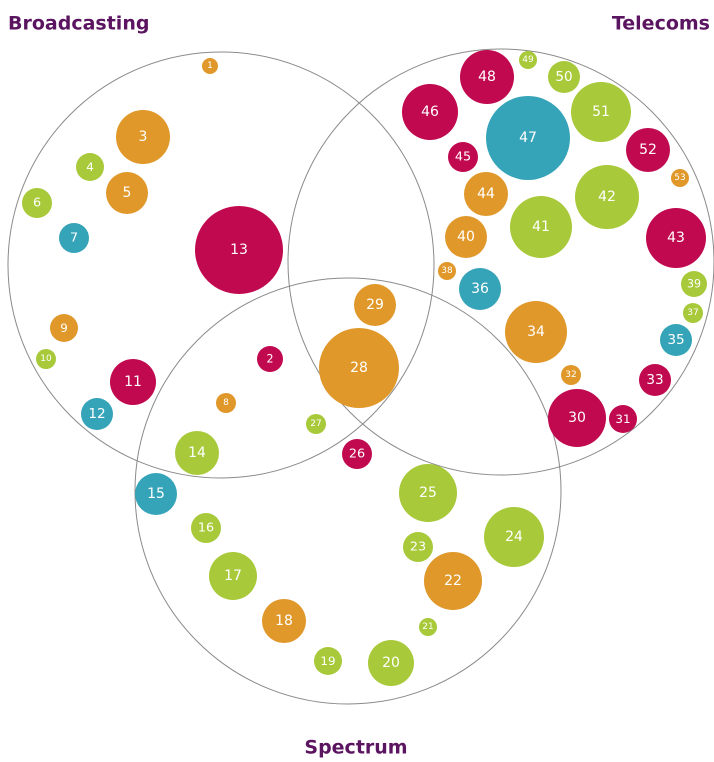 Image resolution: width=714 pixels, height=762 pixels. Describe the element at coordinates (143, 137) in the screenshot. I see `bubble-label: 3` at that location.